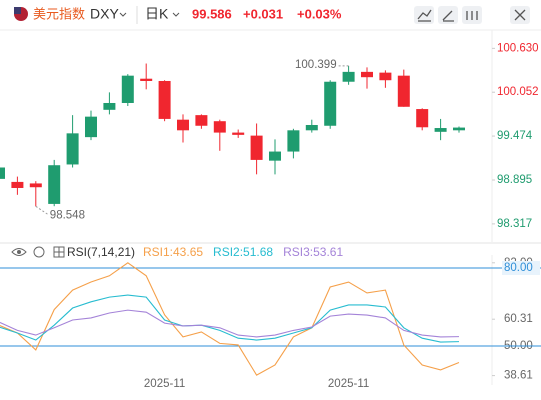 Image resolution: width=541 pixels, height=400 pixels. Describe the element at coordinates (39, 252) in the screenshot. I see `settings-icon` at that location.